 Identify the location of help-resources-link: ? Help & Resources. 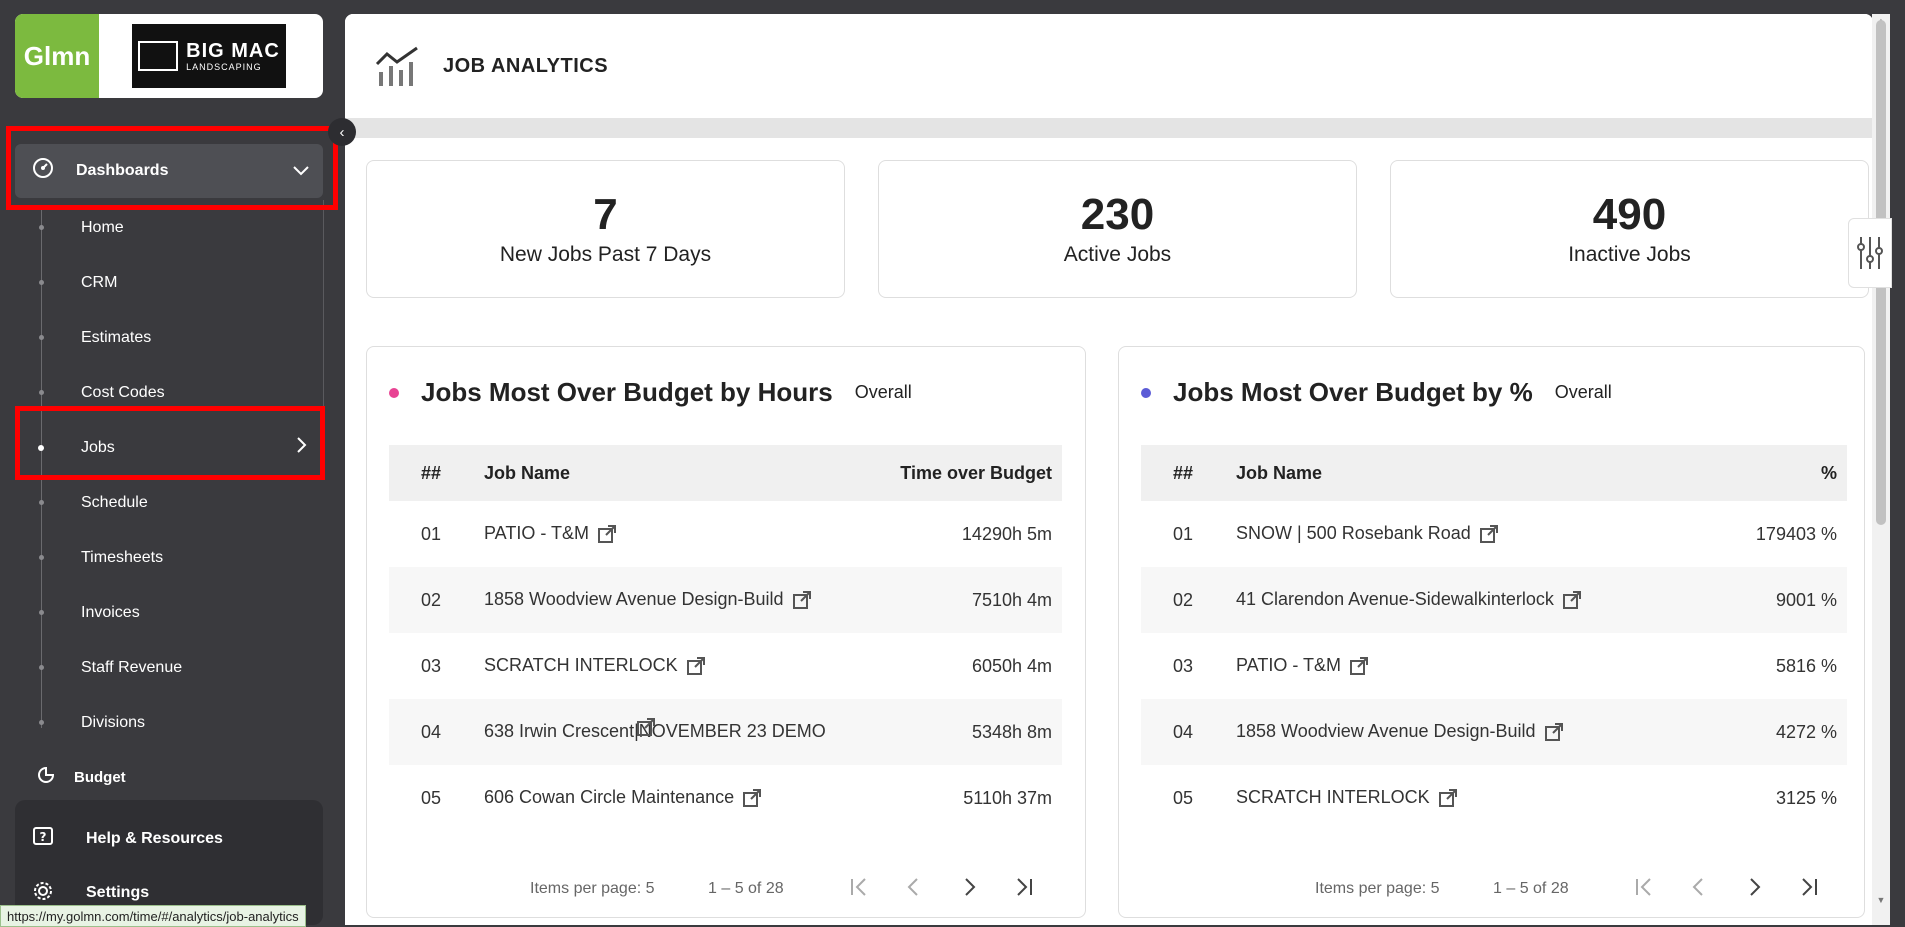
(175, 839).